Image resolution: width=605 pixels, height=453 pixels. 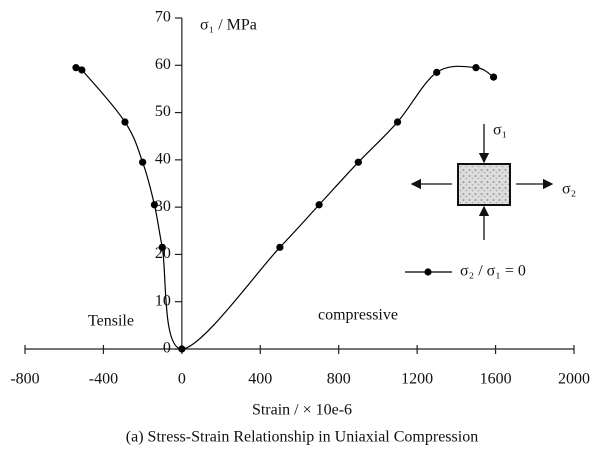 What do you see at coordinates (358, 315) in the screenshot?
I see `annotation: compressive` at bounding box center [358, 315].